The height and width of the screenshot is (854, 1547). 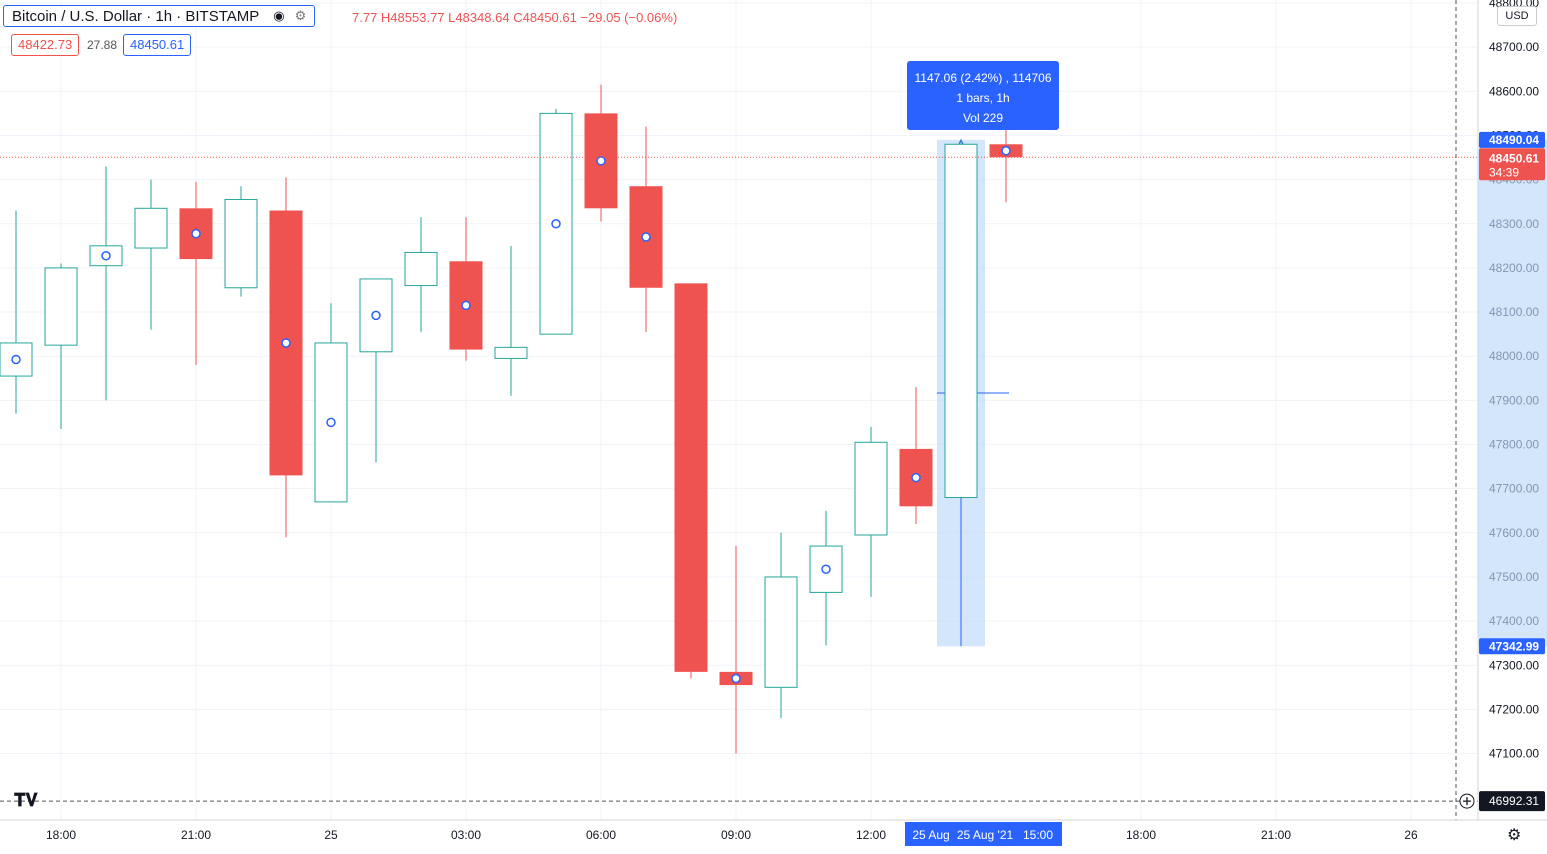 I want to click on ask-price-button: 48450.61, so click(x=157, y=45).